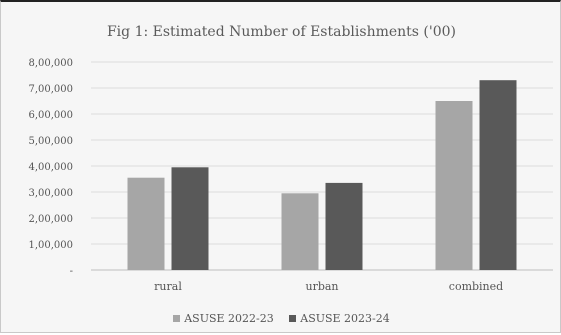 The width and height of the screenshot is (561, 335). Describe the element at coordinates (229, 318) in the screenshot. I see `legend-label-series-1: ASUSE 2022-23` at that location.